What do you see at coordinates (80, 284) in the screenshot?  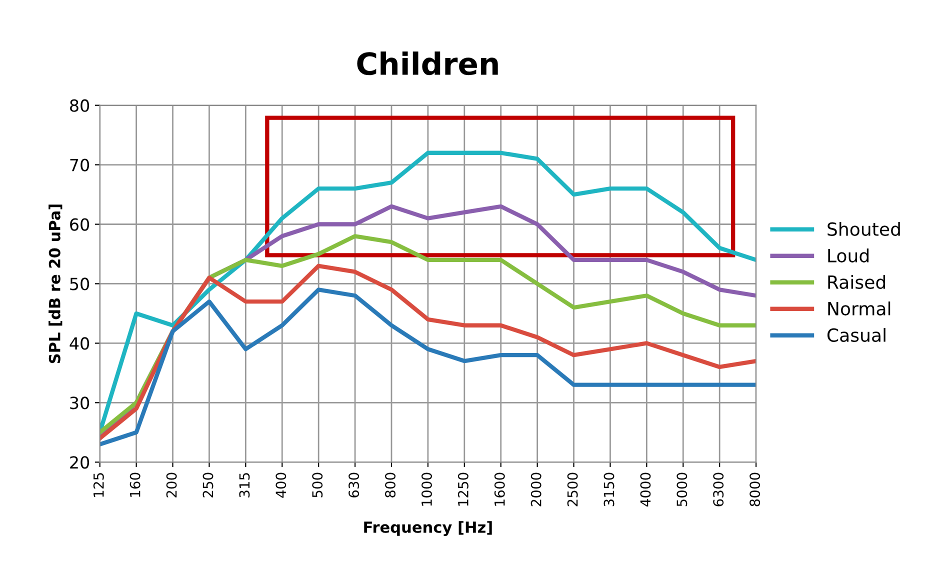 I see `y-tick-label: 50` at bounding box center [80, 284].